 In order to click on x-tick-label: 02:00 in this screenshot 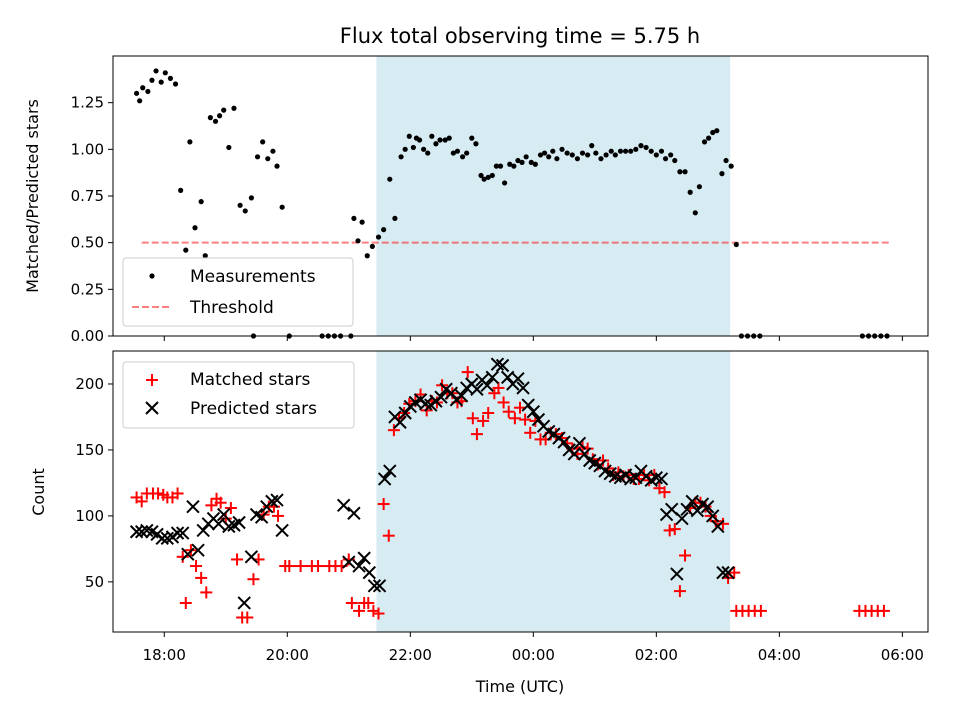, I will do `click(656, 655)`.